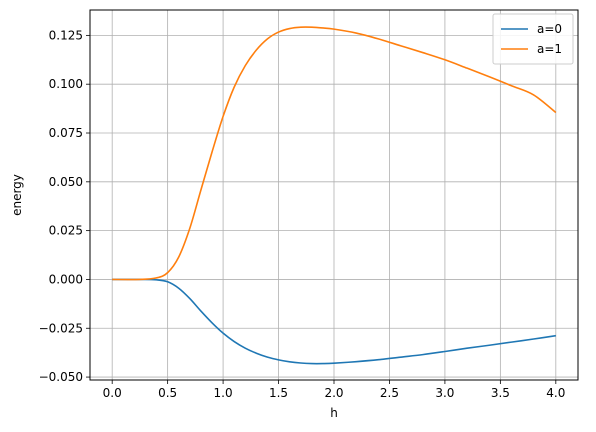 This screenshot has height=432, width=596. I want to click on x-tick-label: 3.5, so click(500, 393).